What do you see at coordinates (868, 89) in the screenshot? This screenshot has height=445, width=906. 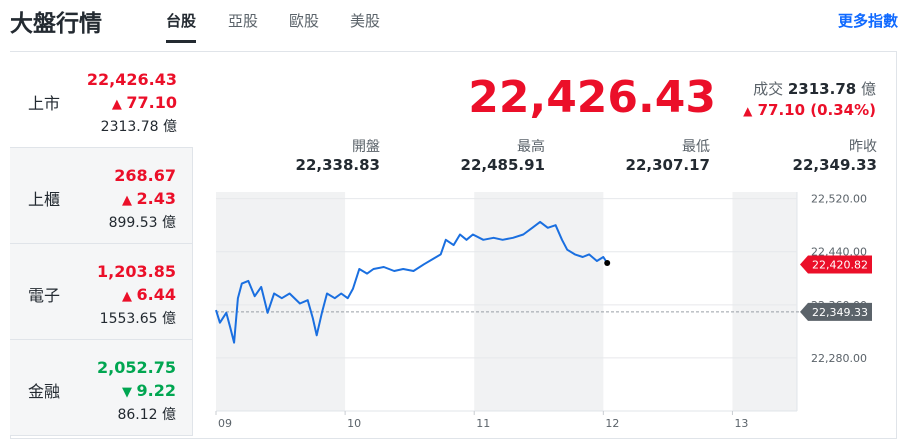 I see `volume-unit: 億` at bounding box center [868, 89].